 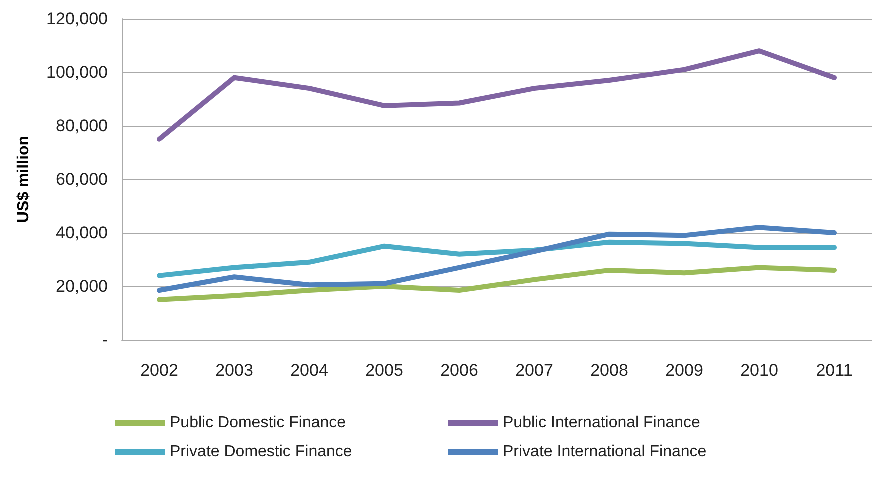 What do you see at coordinates (605, 452) in the screenshot?
I see `legend-label: Private International Finance` at bounding box center [605, 452].